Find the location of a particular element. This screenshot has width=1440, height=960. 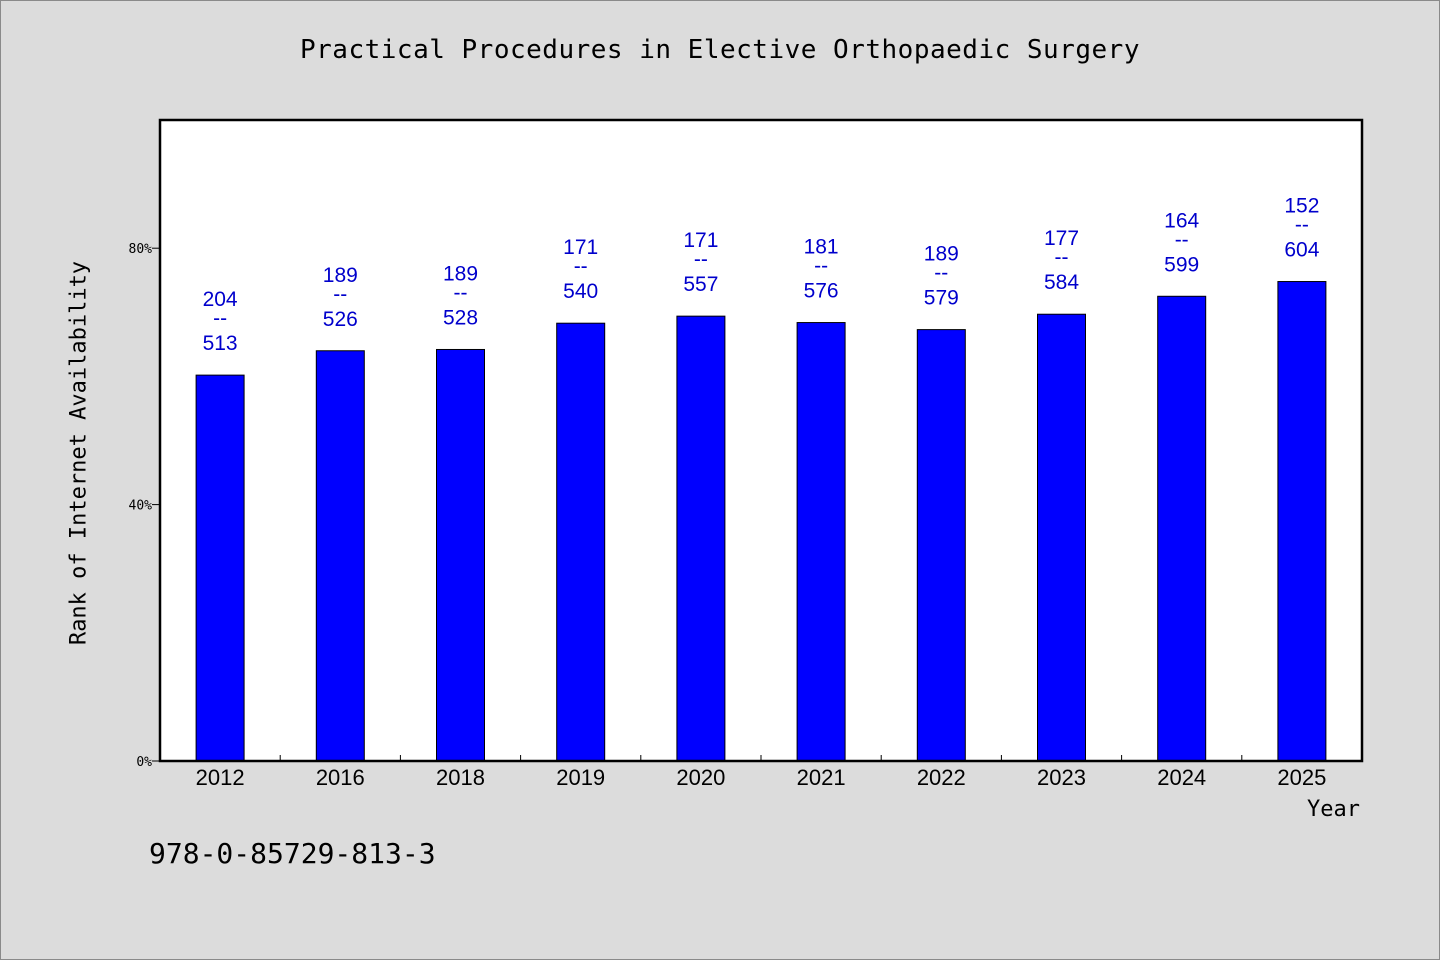

x-tick-label: 2018 is located at coordinates (460, 777).